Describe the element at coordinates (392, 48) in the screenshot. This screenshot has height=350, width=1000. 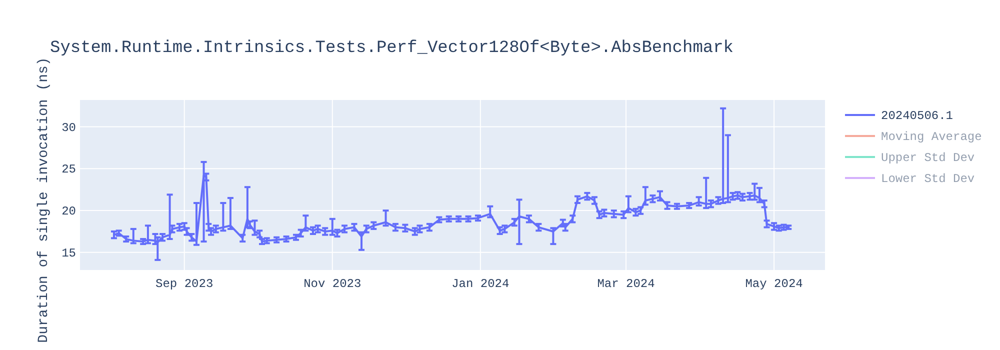
I see `chart-title: System.Runtime.Intrinsics.Tests.Perf_Vector128Of<Byte>.AbsBenchmark` at that location.